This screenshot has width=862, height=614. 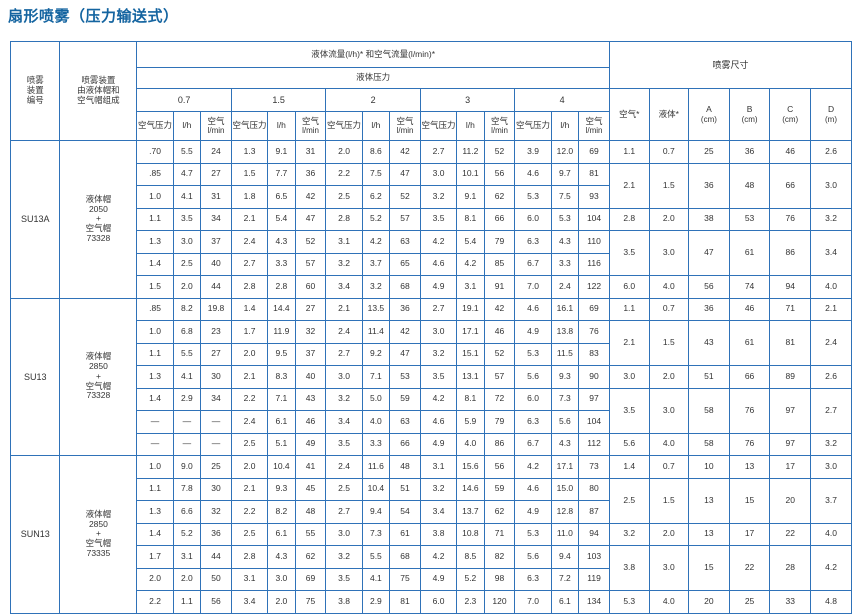 What do you see at coordinates (405, 602) in the screenshot?
I see `cell-value: 81` at bounding box center [405, 602].